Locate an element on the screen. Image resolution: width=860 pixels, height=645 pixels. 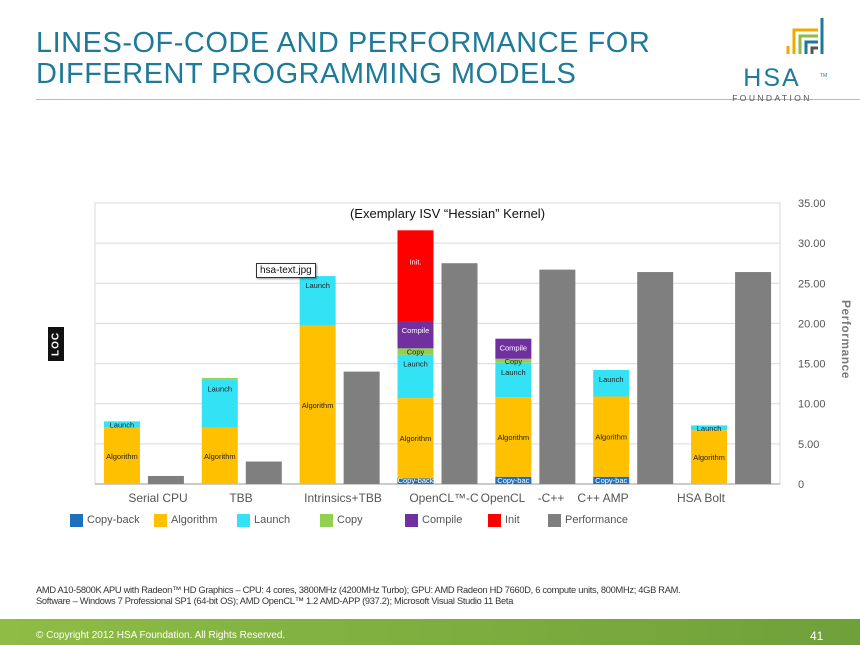
legend-swatch-copy-back is located at coordinates (76, 520).